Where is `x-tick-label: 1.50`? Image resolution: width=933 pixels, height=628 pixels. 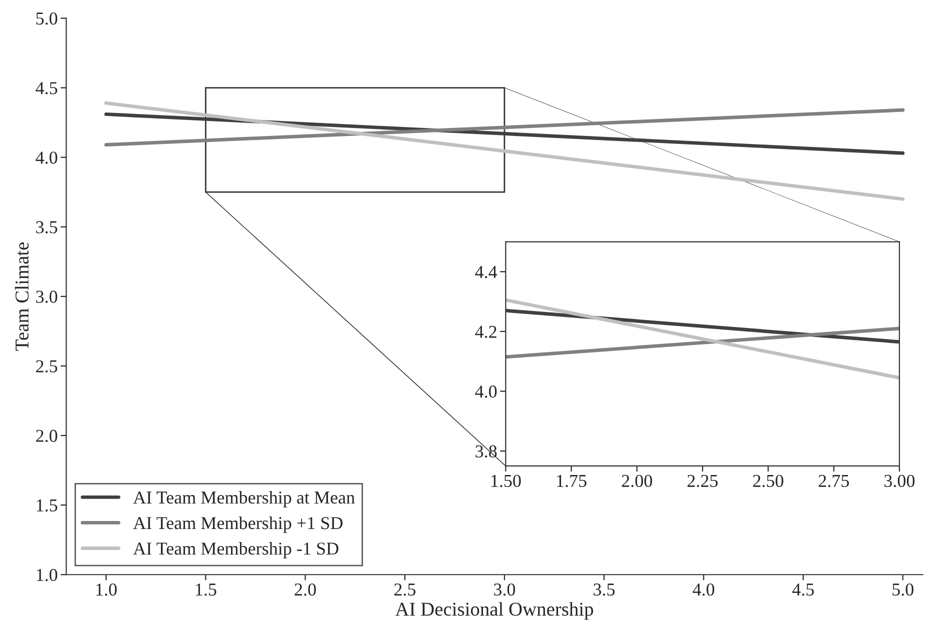
x-tick-label: 1.50 is located at coordinates (506, 481).